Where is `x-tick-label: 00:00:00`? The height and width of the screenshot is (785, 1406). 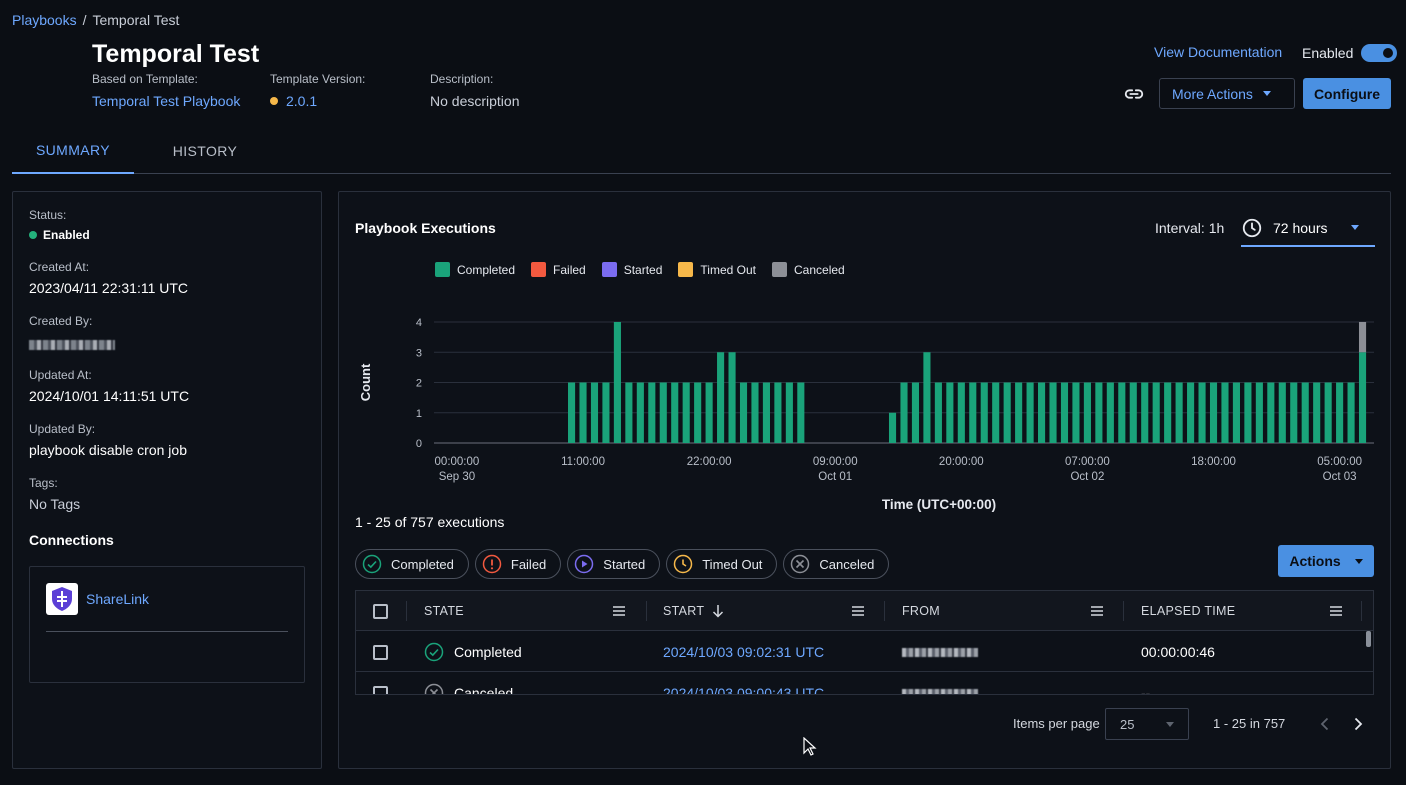 x-tick-label: 00:00:00 is located at coordinates (457, 462).